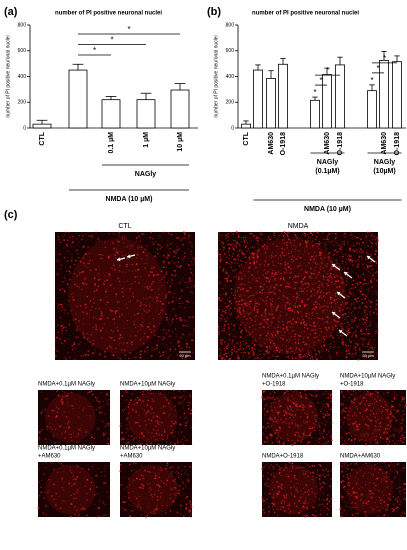 This screenshot has width=407, height=550. Describe the element at coordinates (146, 114) in the screenshot. I see `bar` at that location.